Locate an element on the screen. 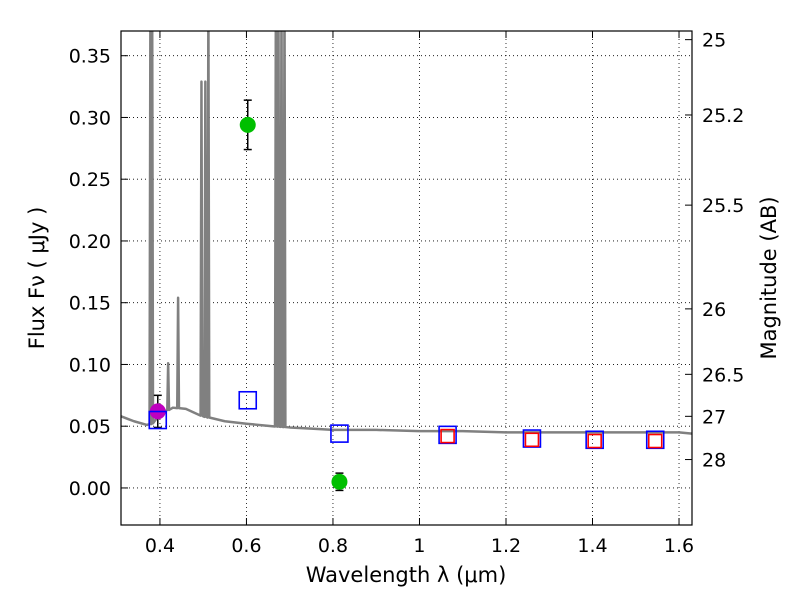 The width and height of the screenshot is (800, 600). x-tick-label: 0.6 is located at coordinates (246, 546).